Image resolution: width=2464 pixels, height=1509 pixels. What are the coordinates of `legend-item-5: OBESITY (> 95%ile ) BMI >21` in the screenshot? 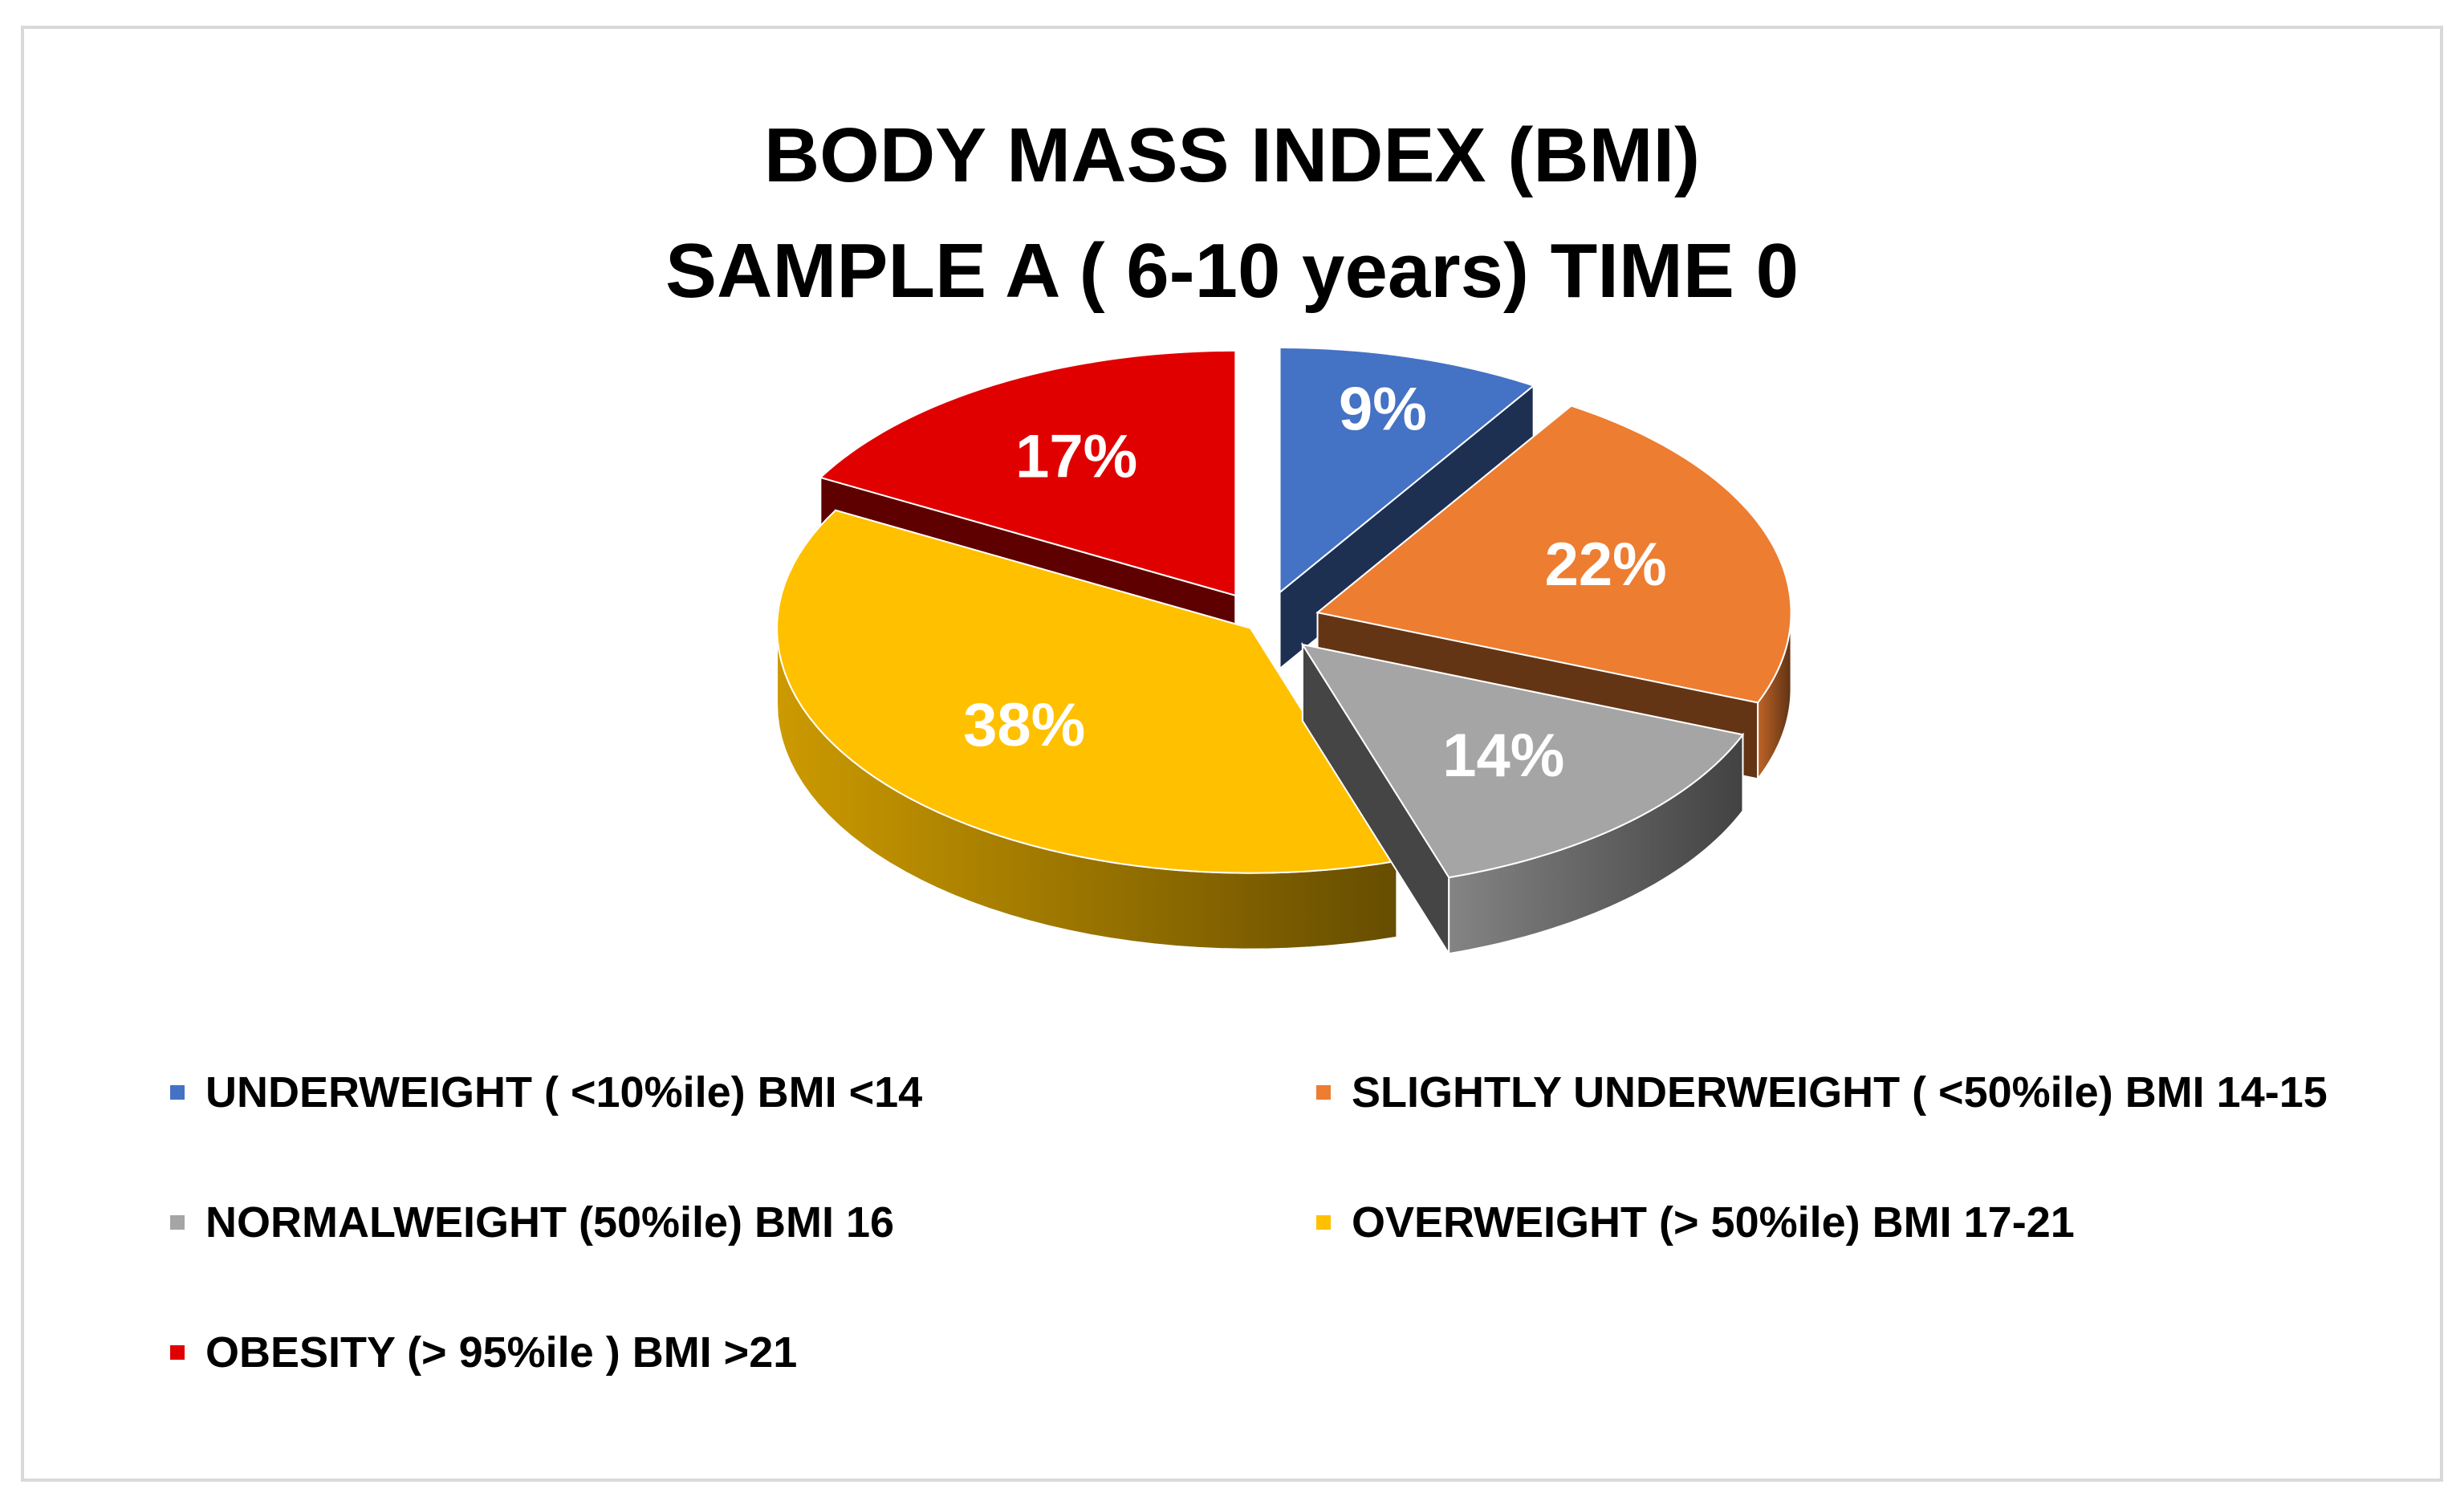 It's located at (484, 1352).